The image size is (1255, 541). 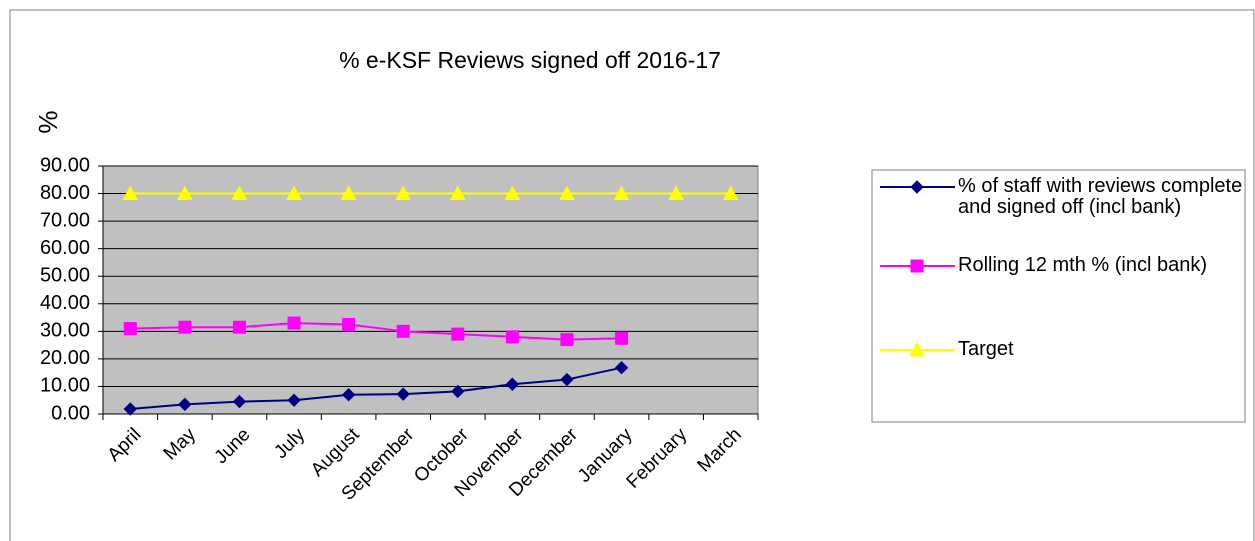 What do you see at coordinates (65, 358) in the screenshot?
I see `y-tick-label: 20.00` at bounding box center [65, 358].